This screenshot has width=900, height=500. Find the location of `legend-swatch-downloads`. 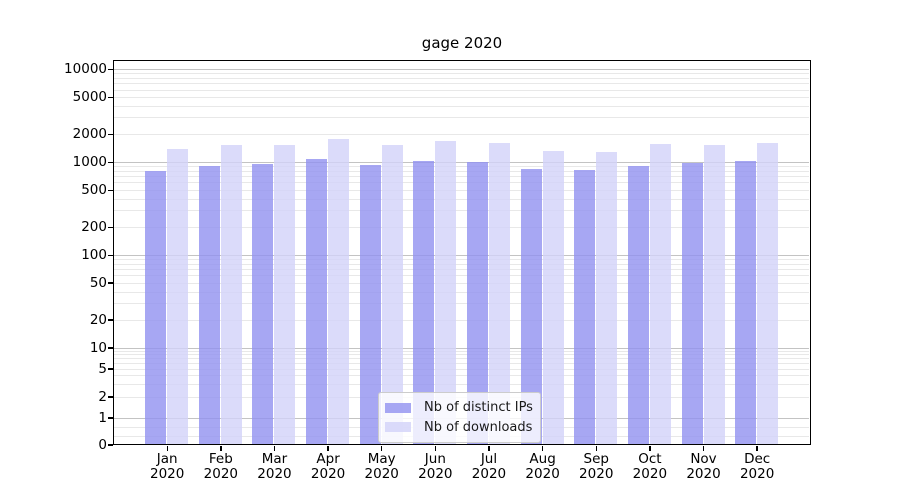

legend-swatch-downloads is located at coordinates (398, 427).